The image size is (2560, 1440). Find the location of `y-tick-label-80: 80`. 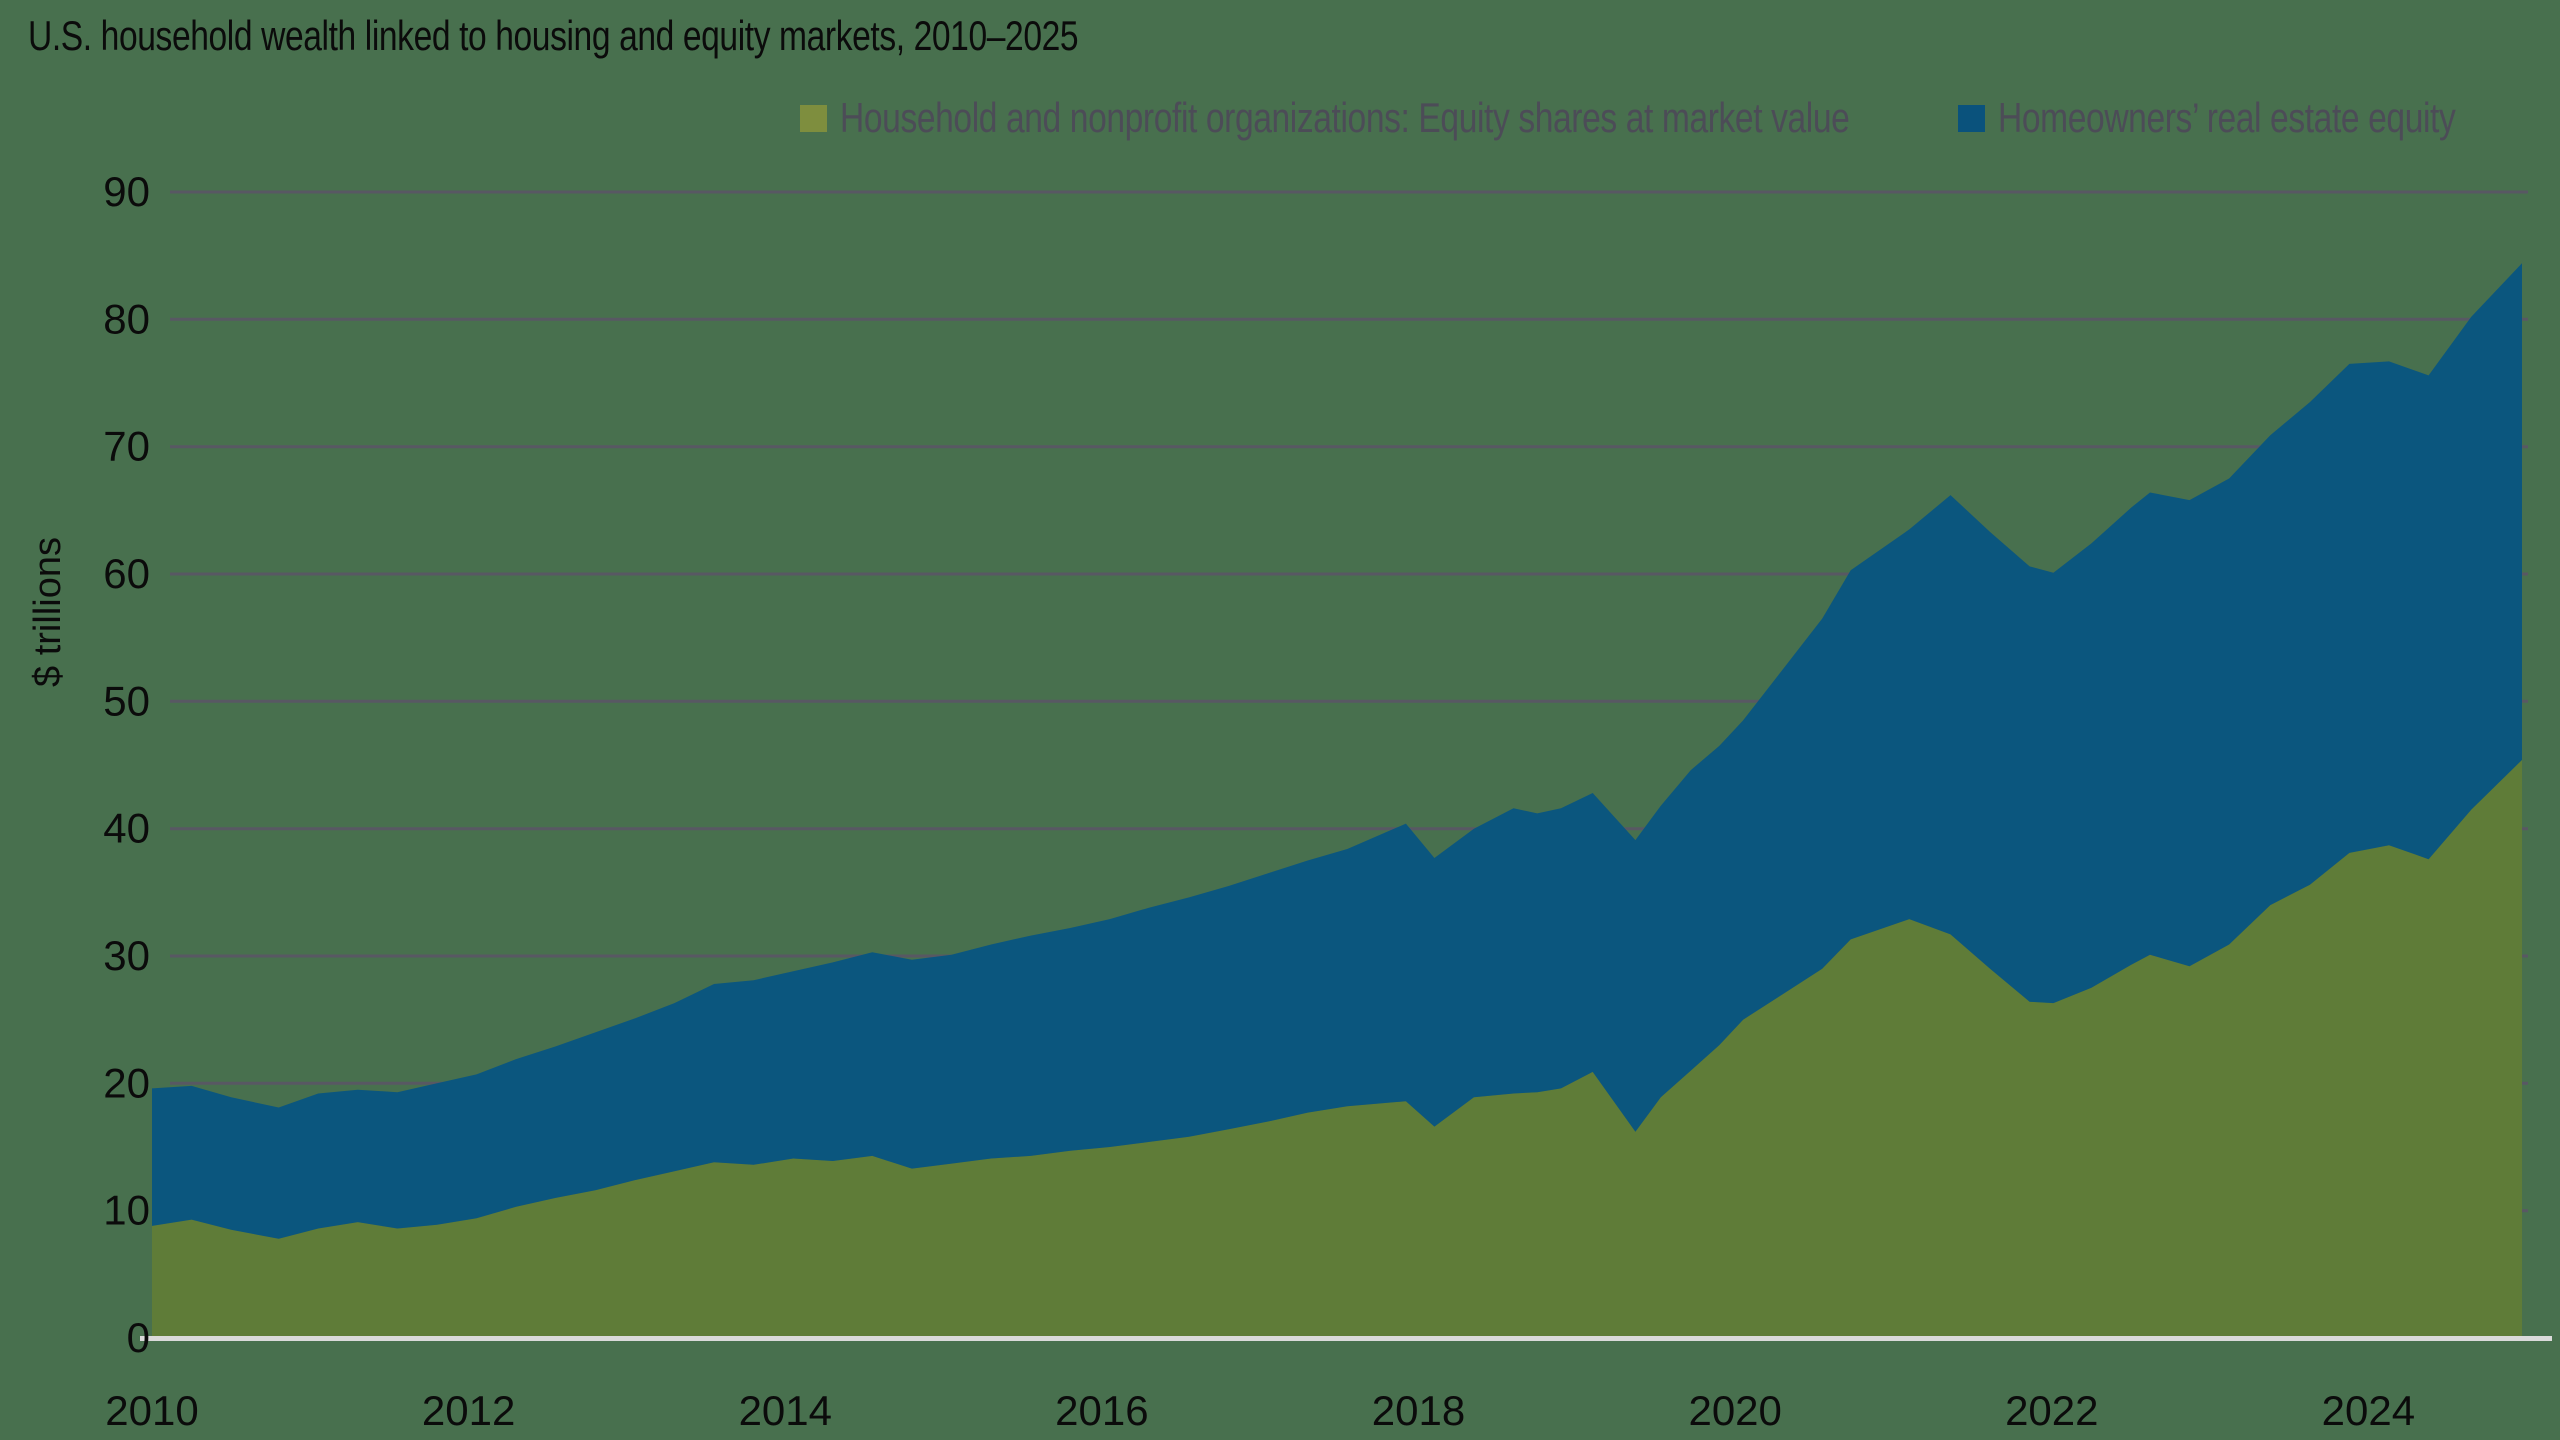

y-tick-label-80: 80 is located at coordinates (126, 318).